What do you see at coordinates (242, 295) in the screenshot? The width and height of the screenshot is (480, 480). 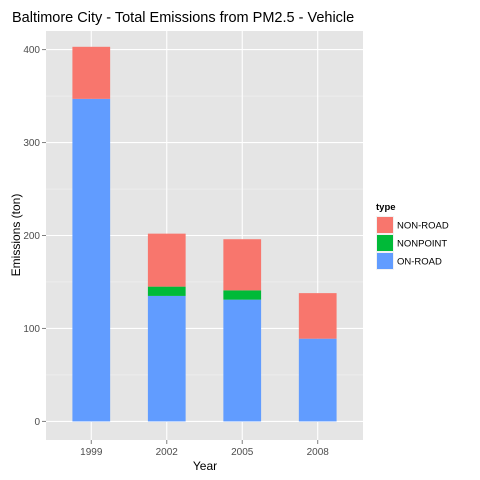 I see `bar-nonpoint-2005` at bounding box center [242, 295].